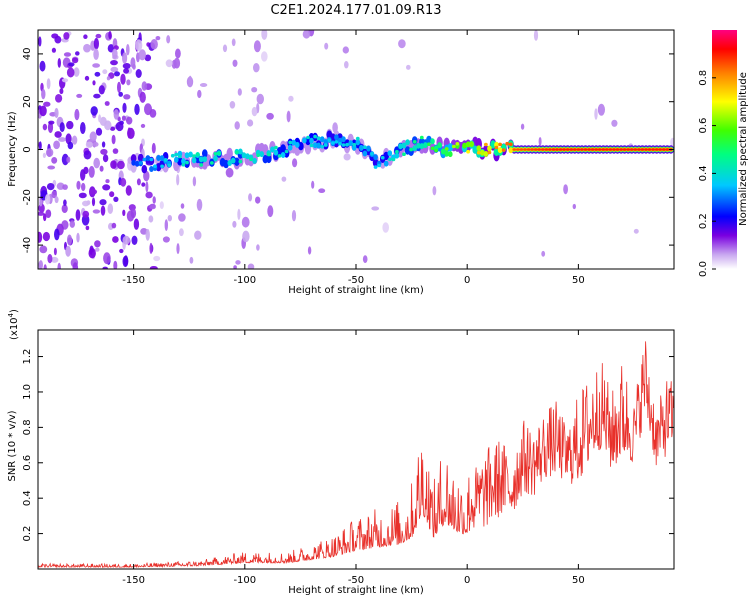  Describe the element at coordinates (356, 590) in the screenshot. I see `snr-xlabel: Height of straight line (km)` at that location.